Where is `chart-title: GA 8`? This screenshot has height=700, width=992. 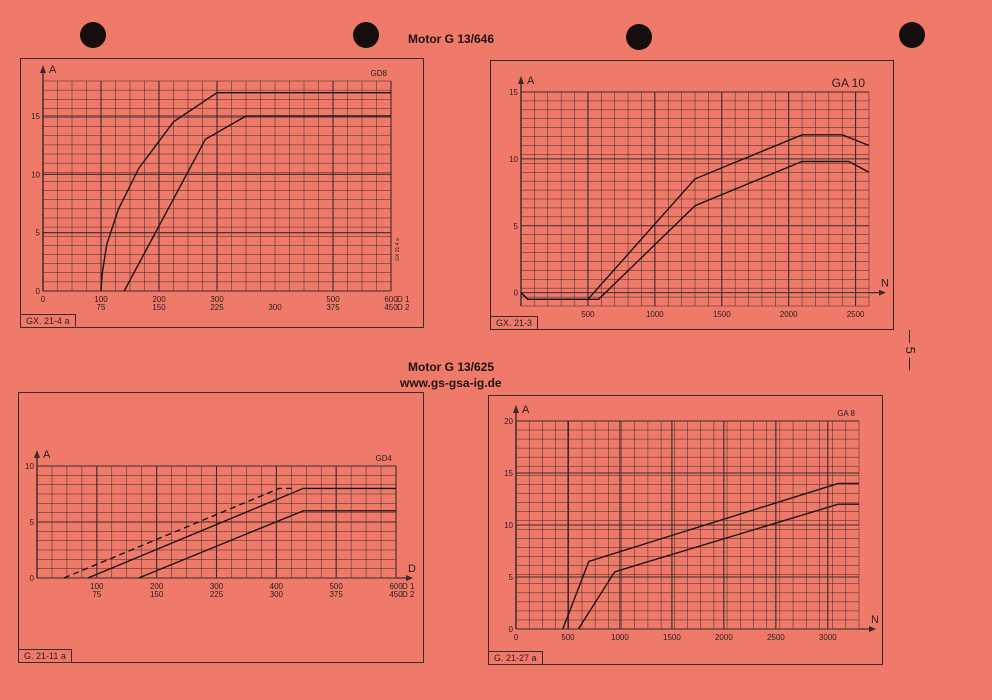
chart-title: GA 8 is located at coordinates (846, 413).